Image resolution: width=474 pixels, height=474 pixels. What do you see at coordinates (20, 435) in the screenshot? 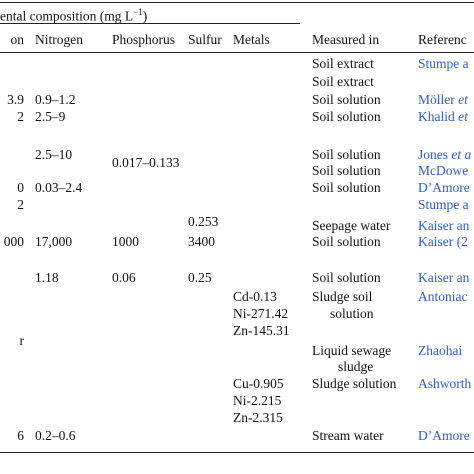
I see `carbon-cell: 6` at bounding box center [20, 435].